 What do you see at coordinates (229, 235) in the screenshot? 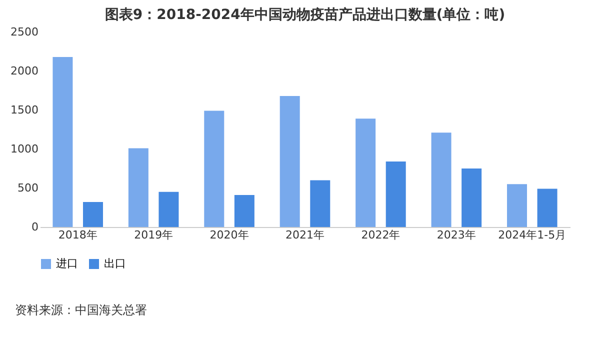
I see `x-tick-label: 2020年` at bounding box center [229, 235].